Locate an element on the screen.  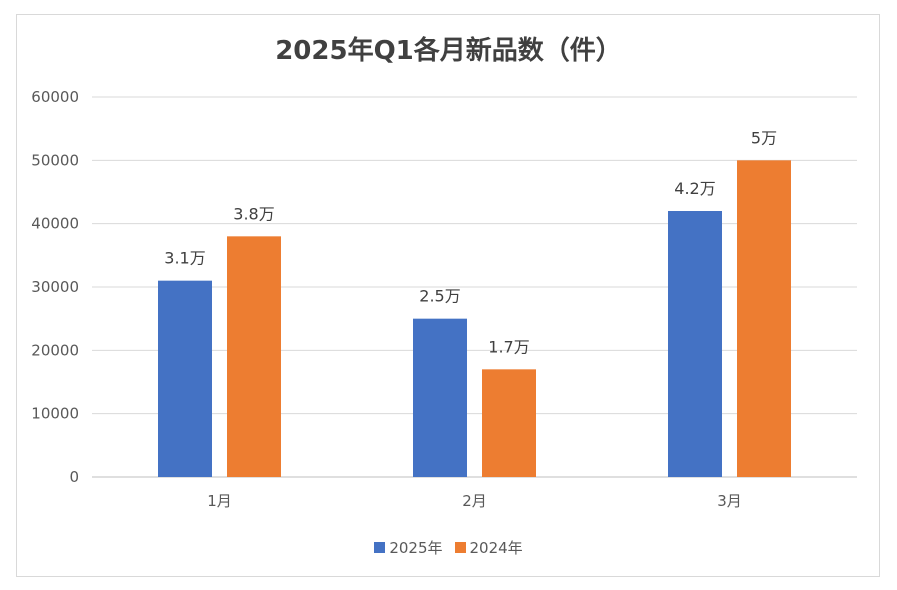
bar-2025年-3月 is located at coordinates (695, 344).